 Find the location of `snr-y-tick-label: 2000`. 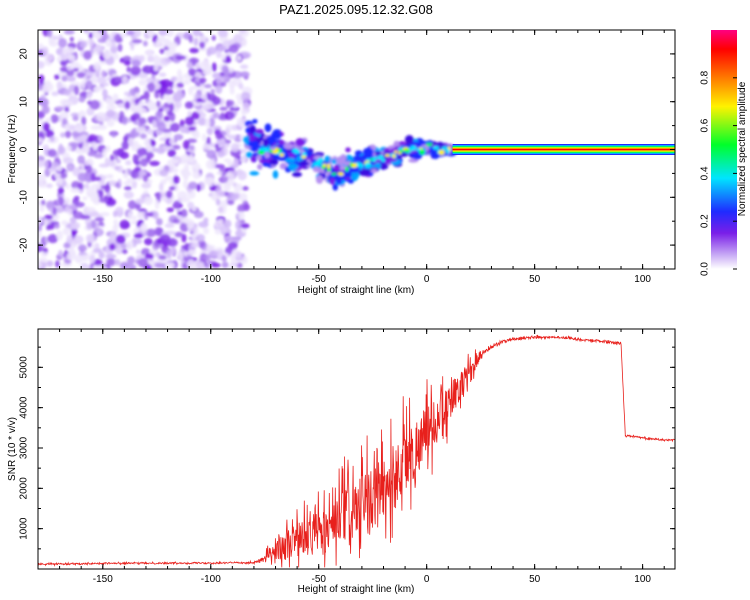

snr-y-tick-label: 2000 is located at coordinates (24, 488).